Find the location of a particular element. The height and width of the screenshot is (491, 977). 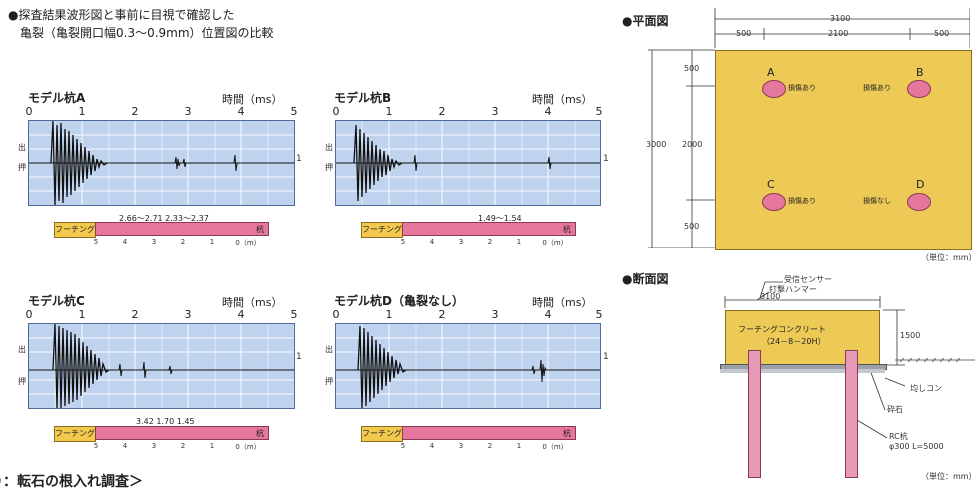

panel-title: モデル杭A is located at coordinates (57, 98).